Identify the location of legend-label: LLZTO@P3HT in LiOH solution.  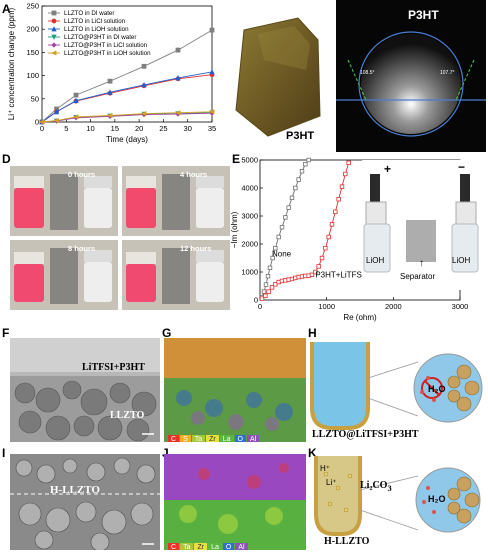
(107, 53).